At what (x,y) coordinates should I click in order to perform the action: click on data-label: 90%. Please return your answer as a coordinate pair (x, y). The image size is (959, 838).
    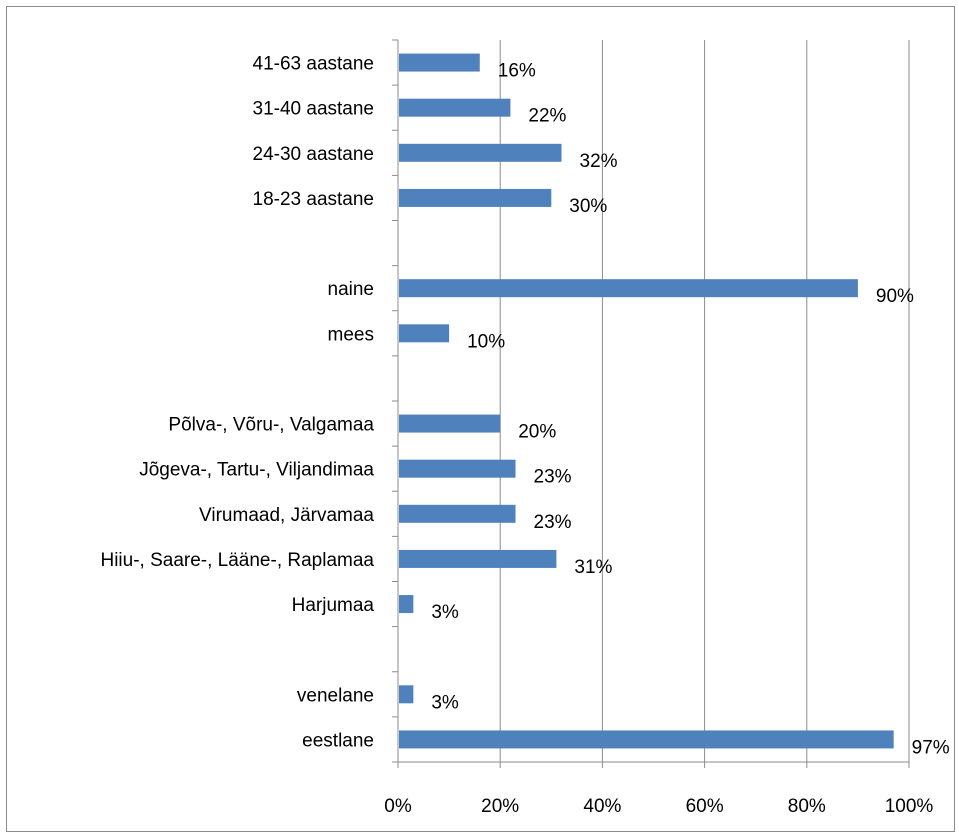
    Looking at the image, I should click on (895, 296).